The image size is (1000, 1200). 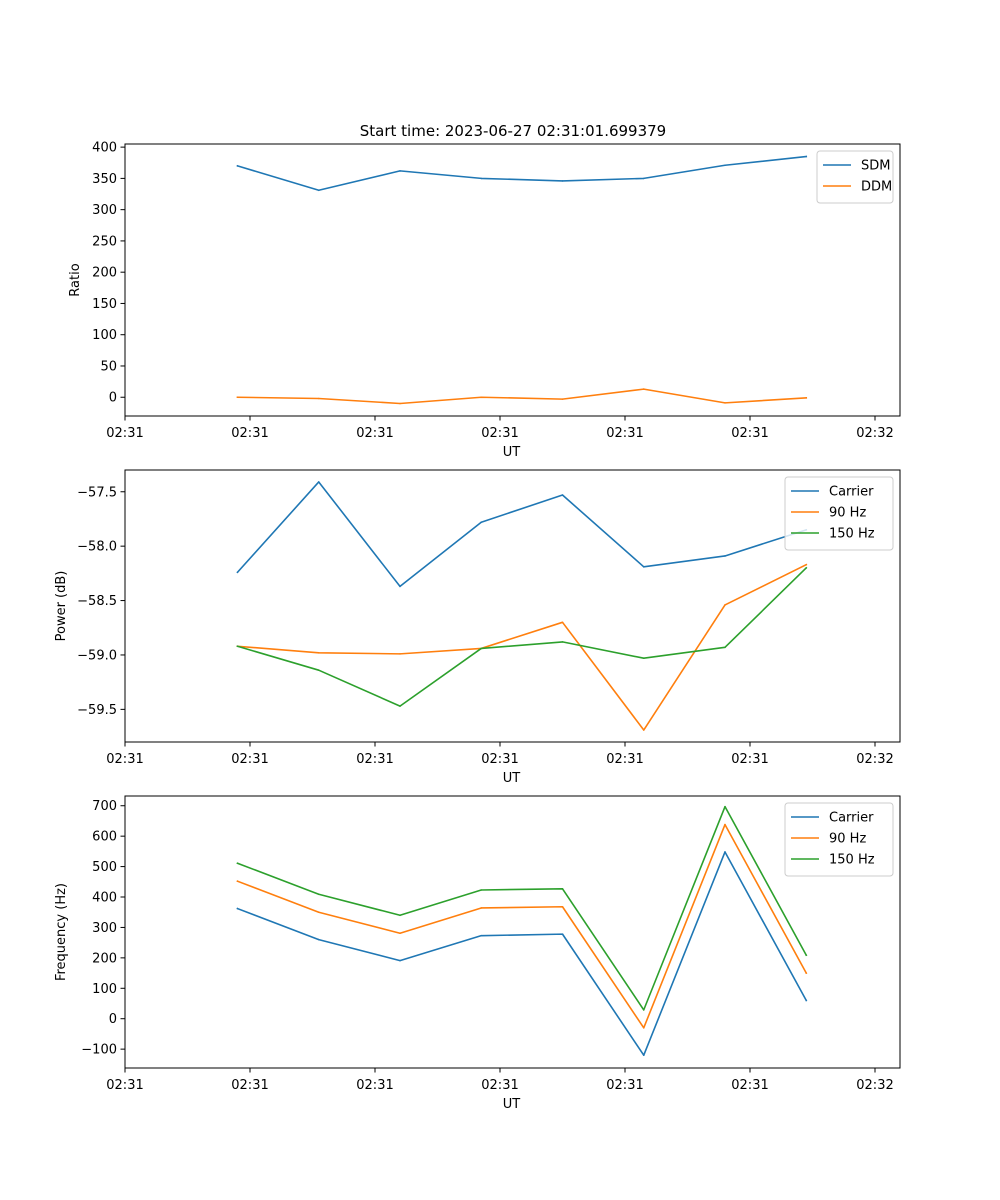 What do you see at coordinates (104, 806) in the screenshot?
I see `frequency-y-tick-label: 700` at bounding box center [104, 806].